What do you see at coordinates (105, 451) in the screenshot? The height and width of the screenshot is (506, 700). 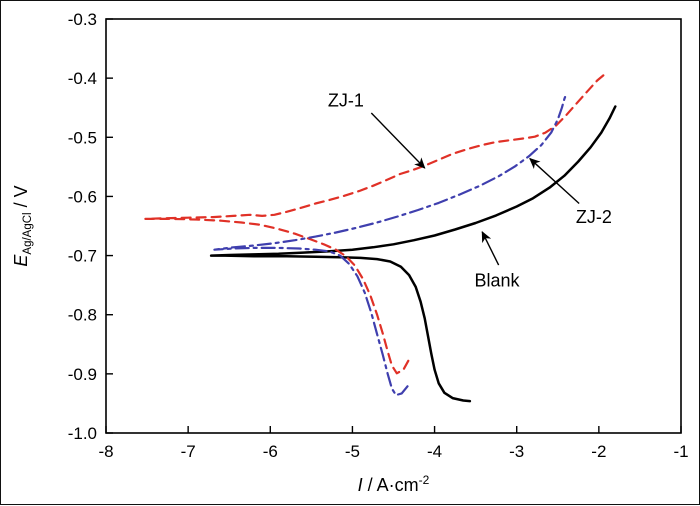 I see `x-tick-label: -8` at bounding box center [105, 451].